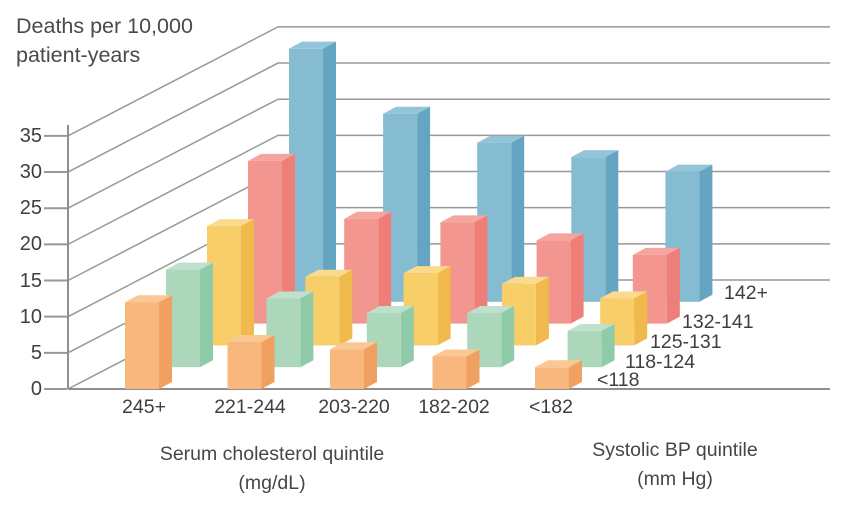  Describe the element at coordinates (656, 285) in the screenshot. I see `bar-132-141-<182` at that location.